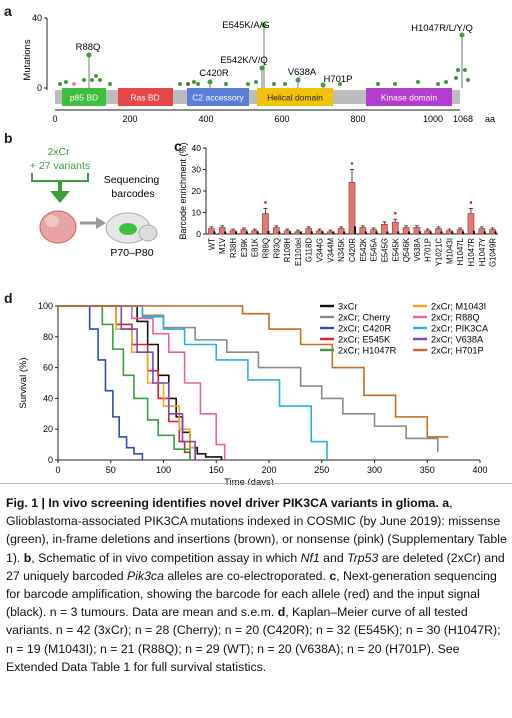 The width and height of the screenshot is (512, 718). I want to click on panel-c-xtick-label: N345K, so click(341, 249).